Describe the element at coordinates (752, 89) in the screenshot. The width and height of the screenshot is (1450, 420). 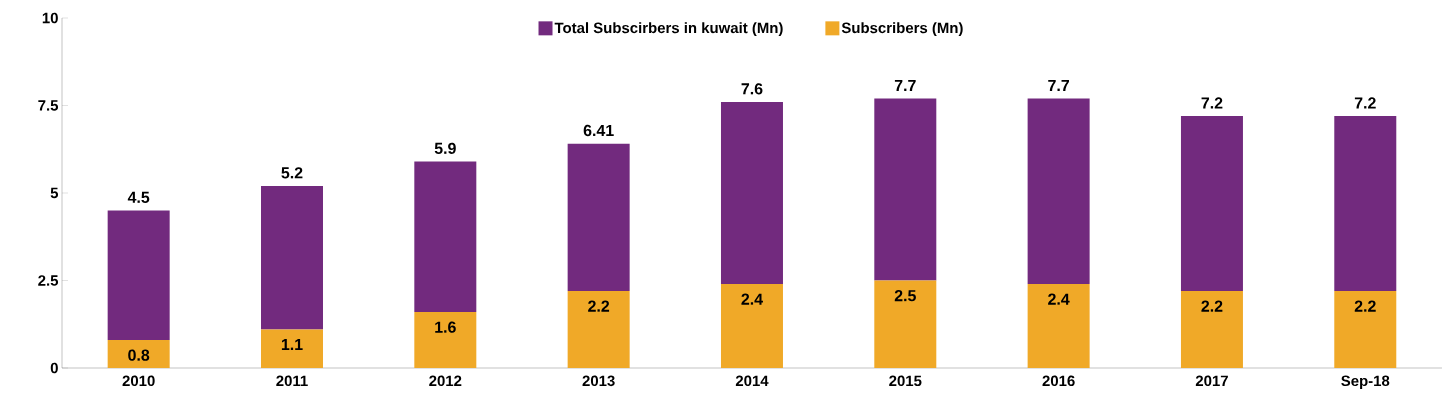
I see `total-label: 7.6` at that location.